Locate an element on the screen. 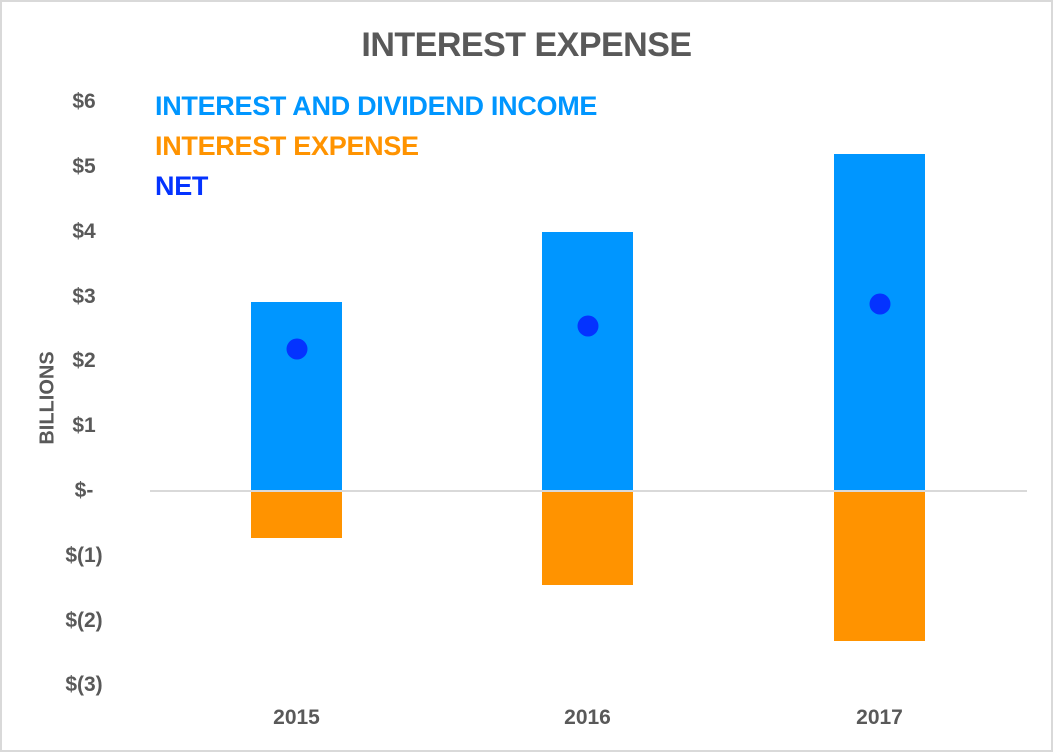 This screenshot has width=1053, height=752. y-tick-label: $5 is located at coordinates (84, 166).